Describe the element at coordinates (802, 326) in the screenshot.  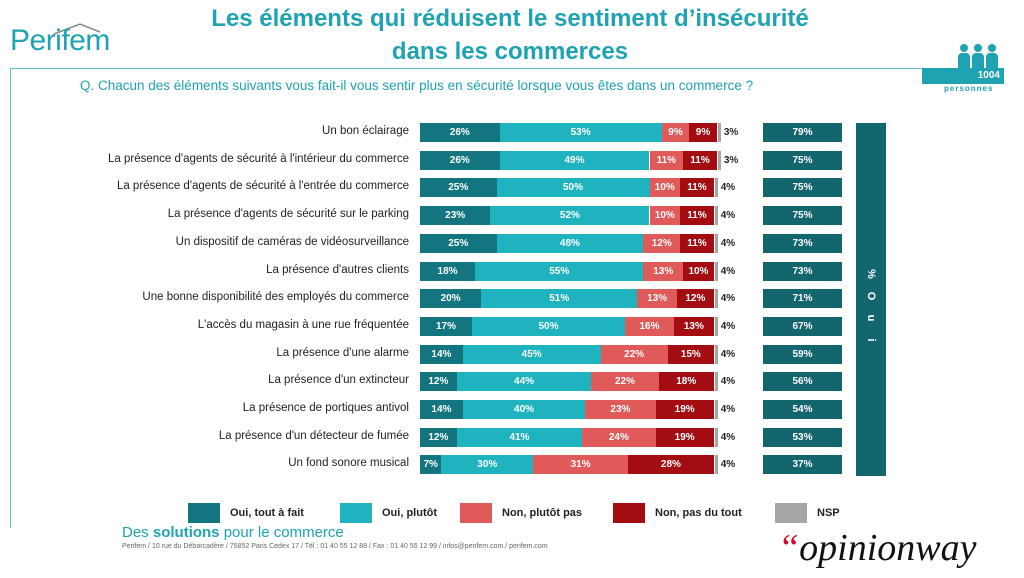
I see `oui-total-value: 67%` at that location.